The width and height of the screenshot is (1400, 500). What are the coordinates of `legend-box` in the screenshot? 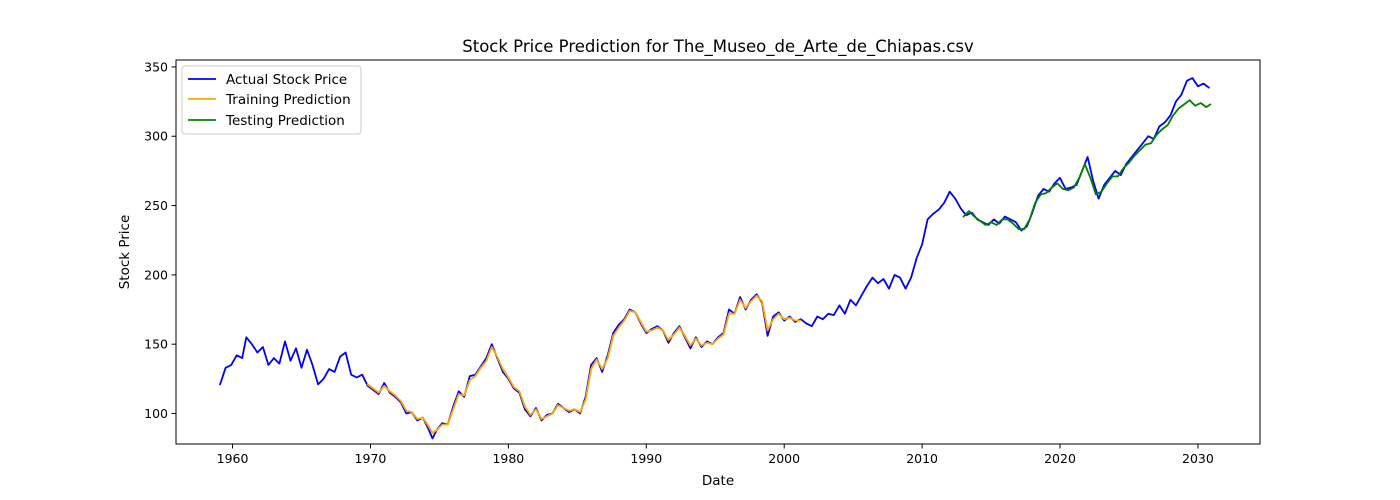 It's located at (271, 100).